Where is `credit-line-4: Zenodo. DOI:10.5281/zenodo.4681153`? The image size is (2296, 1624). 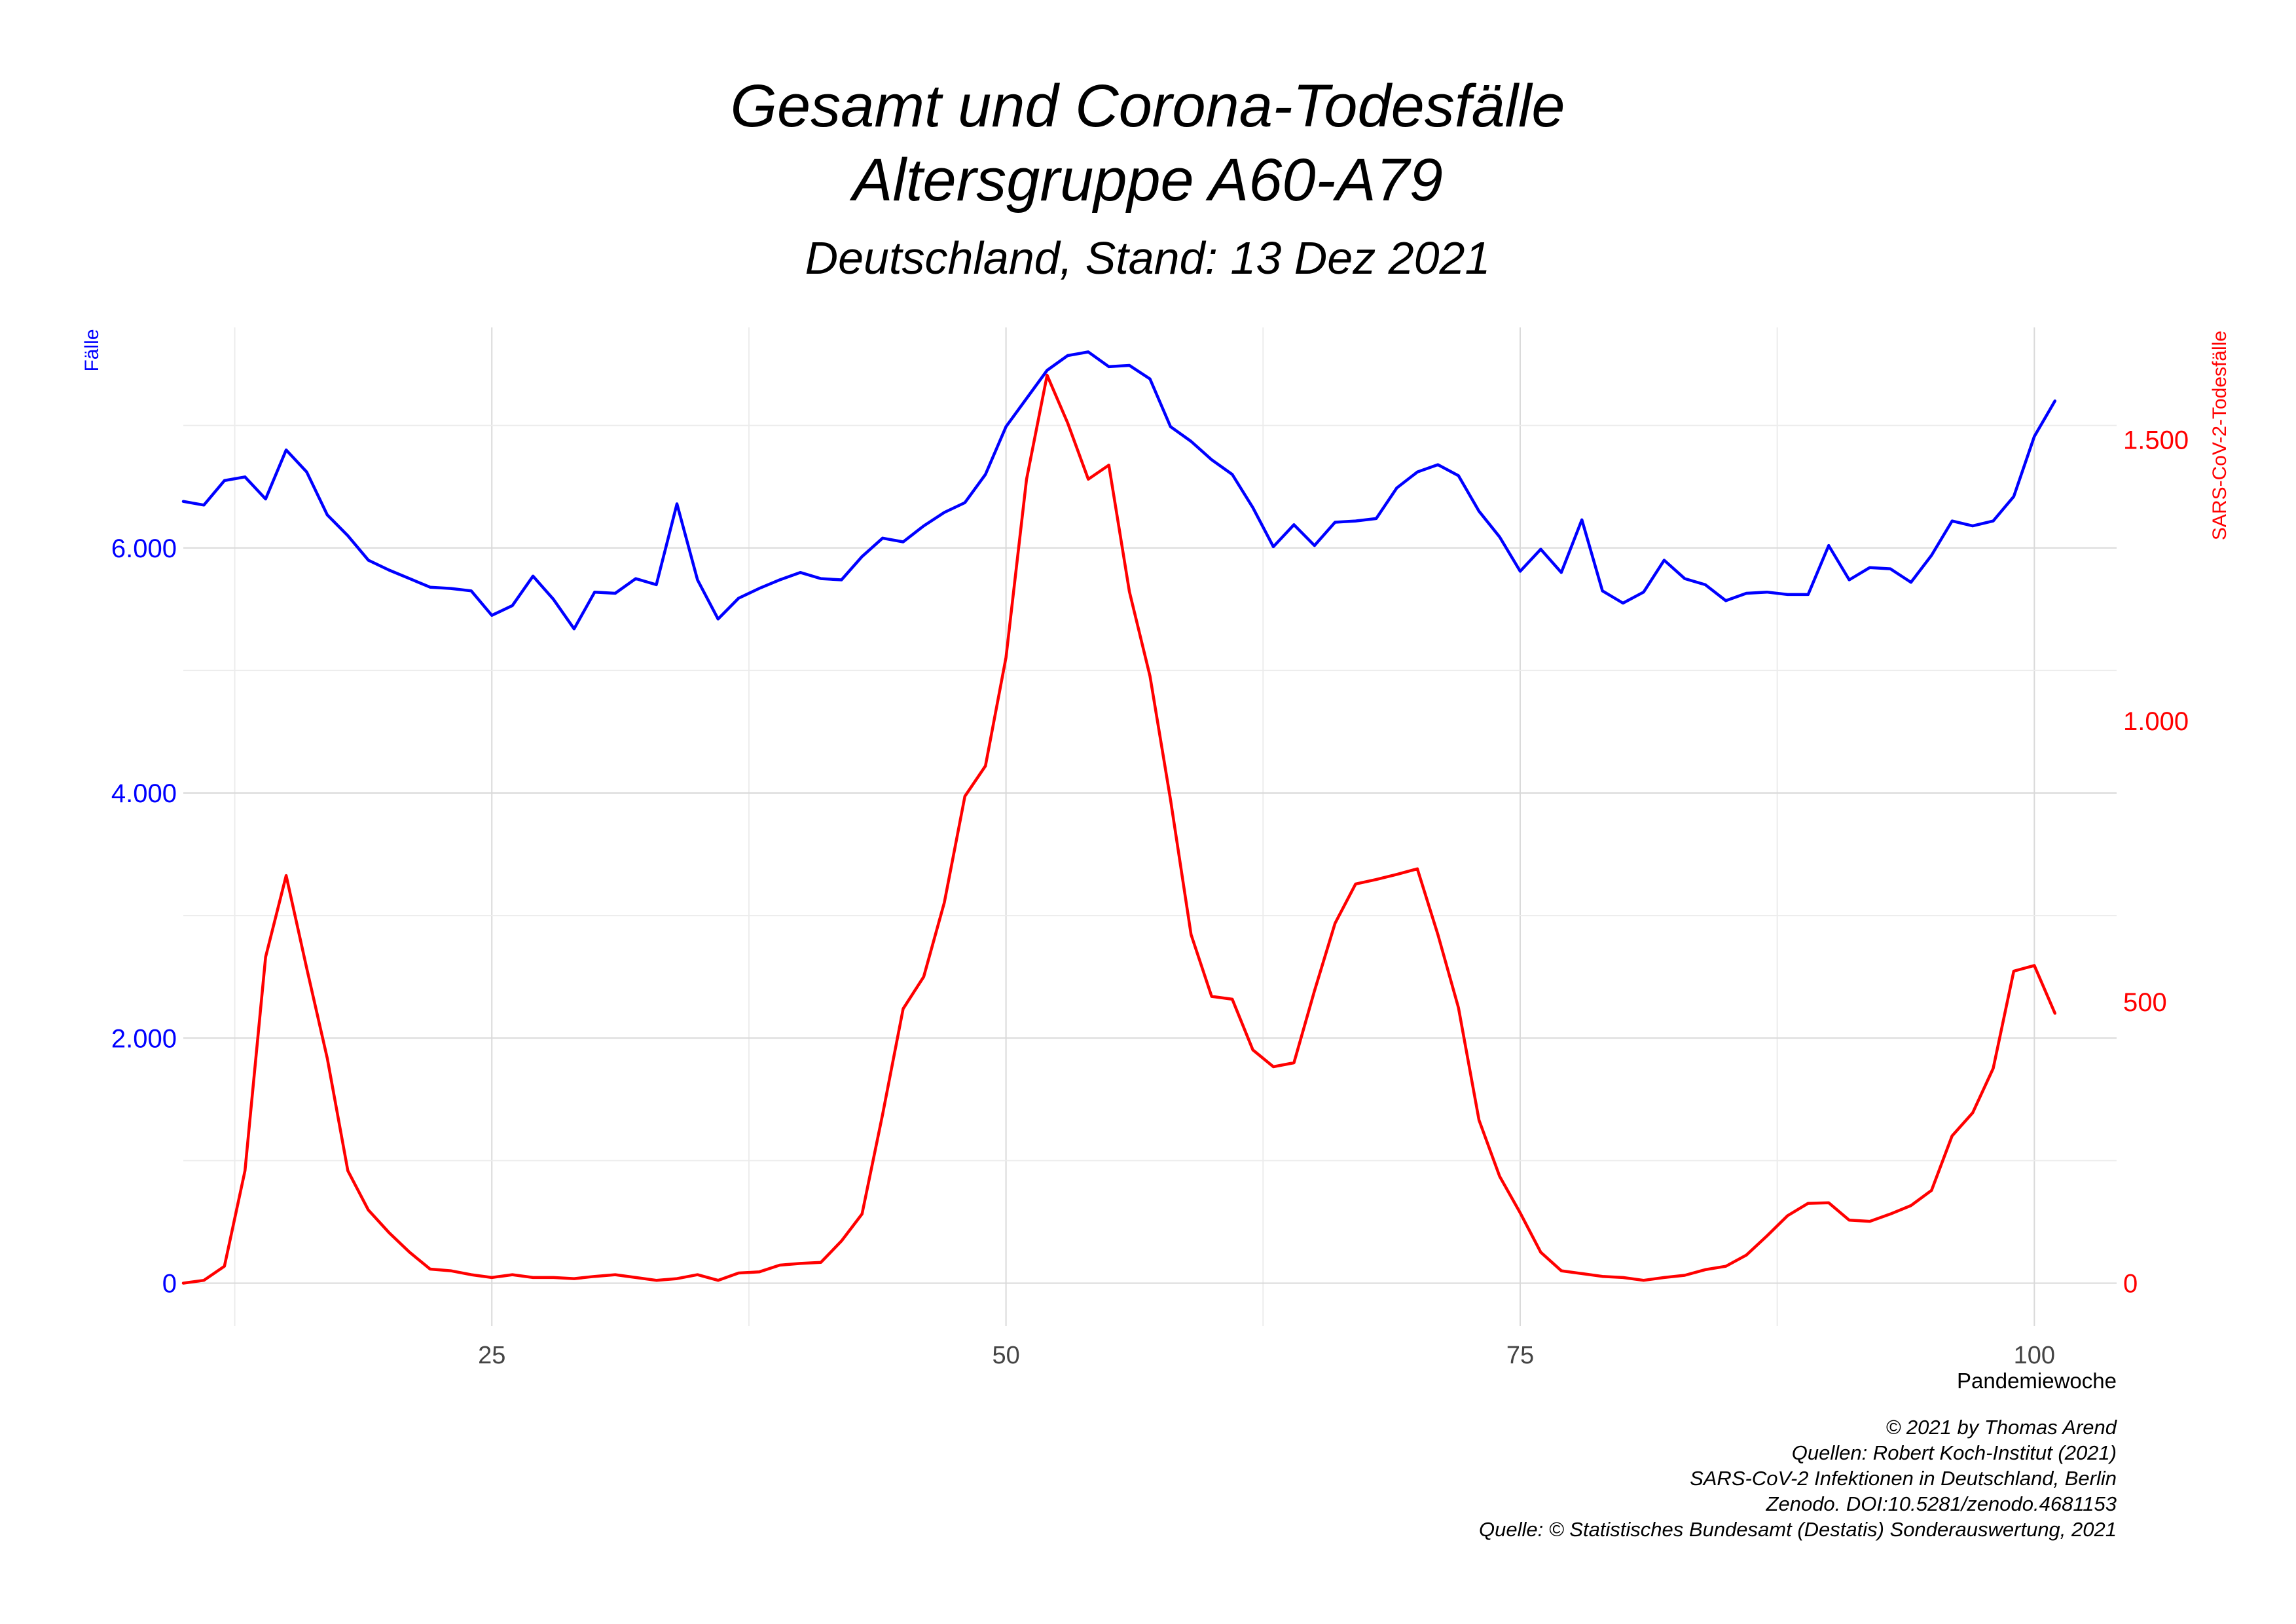 credit-line-4: Zenodo. DOI:10.5281/zenodo.4681153 is located at coordinates (1941, 1503).